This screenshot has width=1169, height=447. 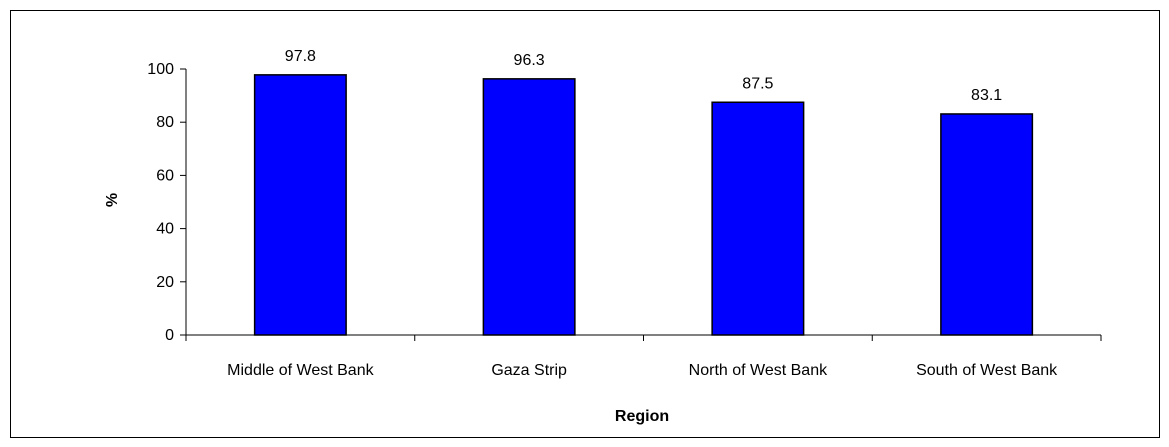 I want to click on y-axis: 0 20 40 60 80 100, so click(x=167, y=202).